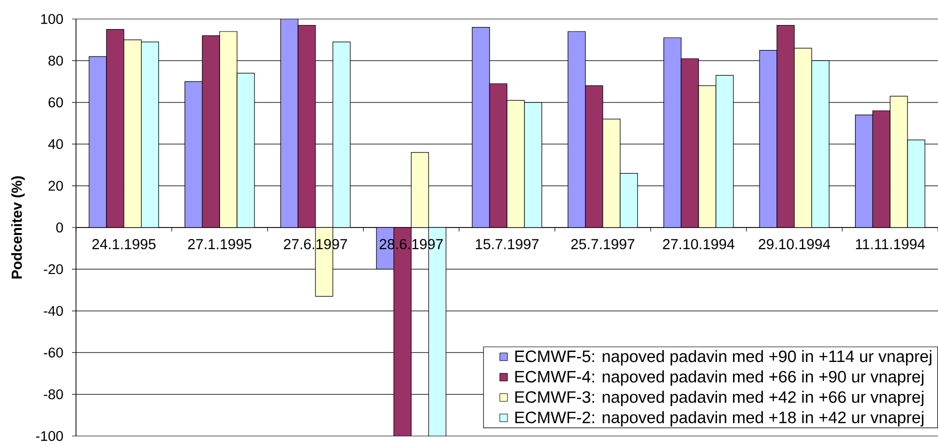 The height and width of the screenshot is (444, 938). Describe the element at coordinates (53, 269) in the screenshot. I see `y-tick-label: -20` at that location.